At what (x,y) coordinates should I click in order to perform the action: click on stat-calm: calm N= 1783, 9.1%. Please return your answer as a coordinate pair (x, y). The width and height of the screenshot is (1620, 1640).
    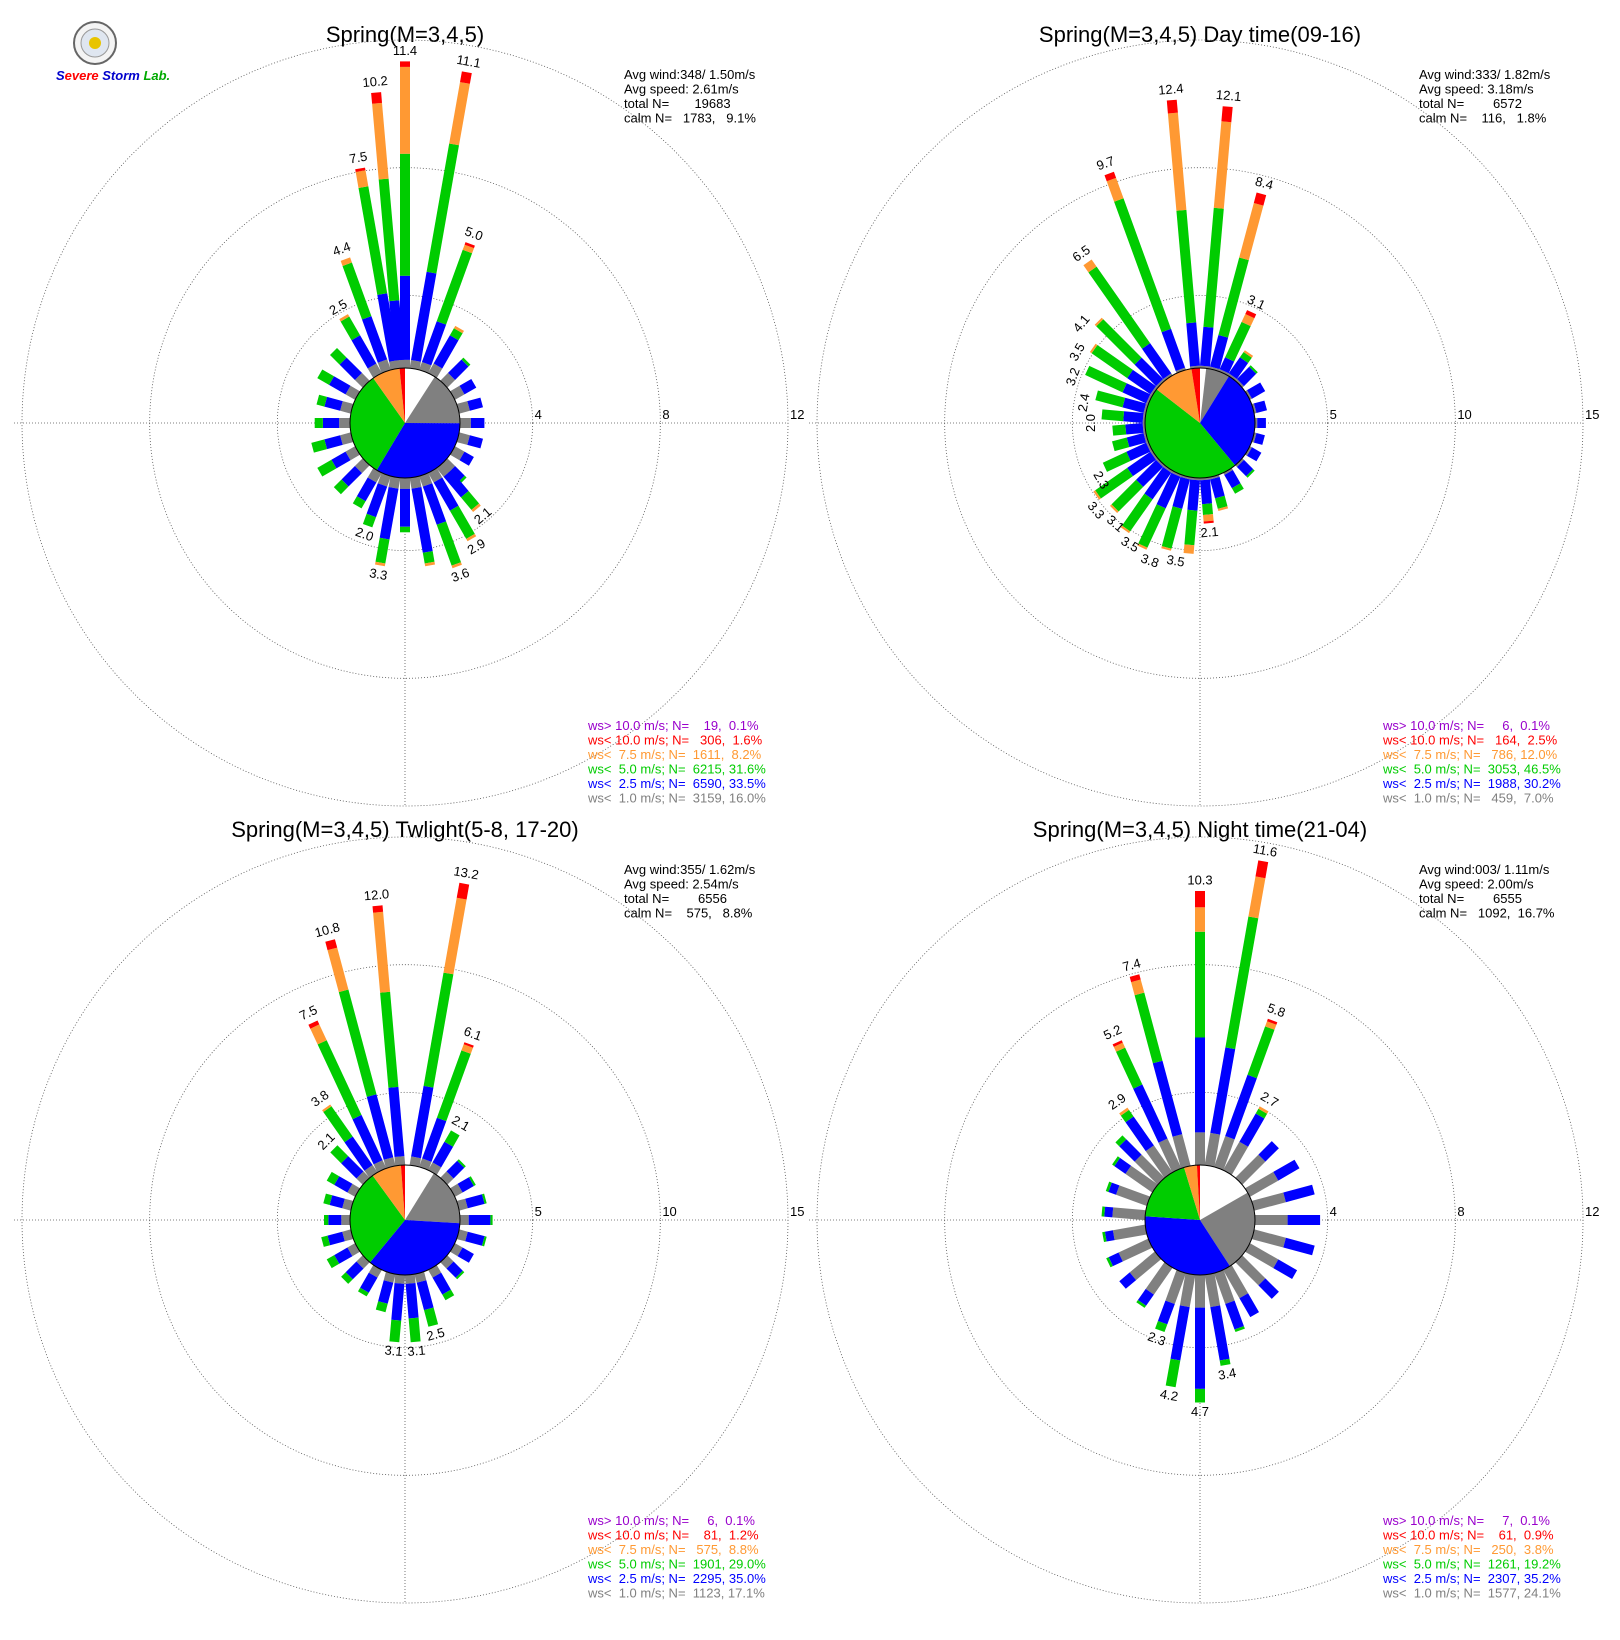
    Looking at the image, I should click on (690, 118).